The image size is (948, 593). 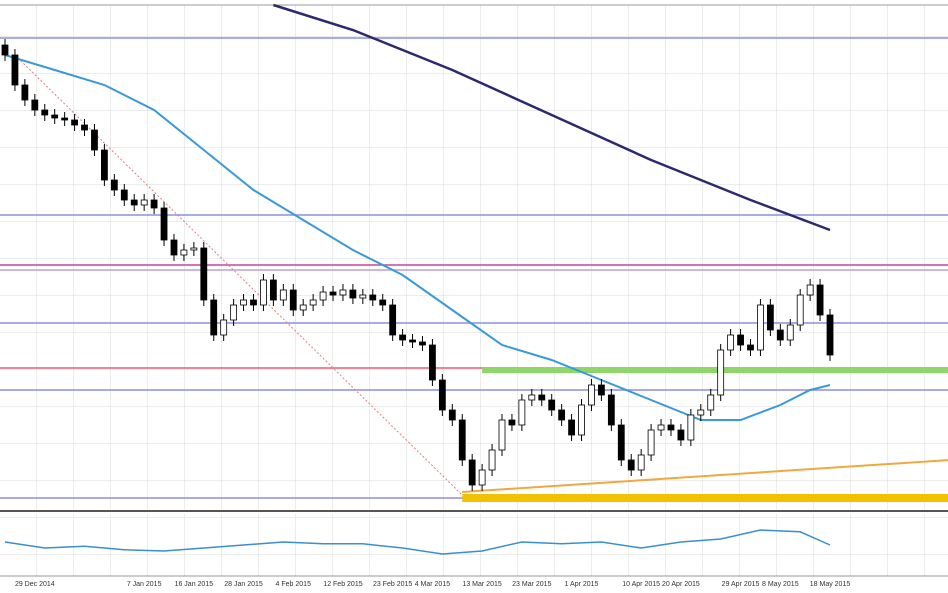 What do you see at coordinates (35, 584) in the screenshot?
I see `x-tick-label: 29 Dec 2014` at bounding box center [35, 584].